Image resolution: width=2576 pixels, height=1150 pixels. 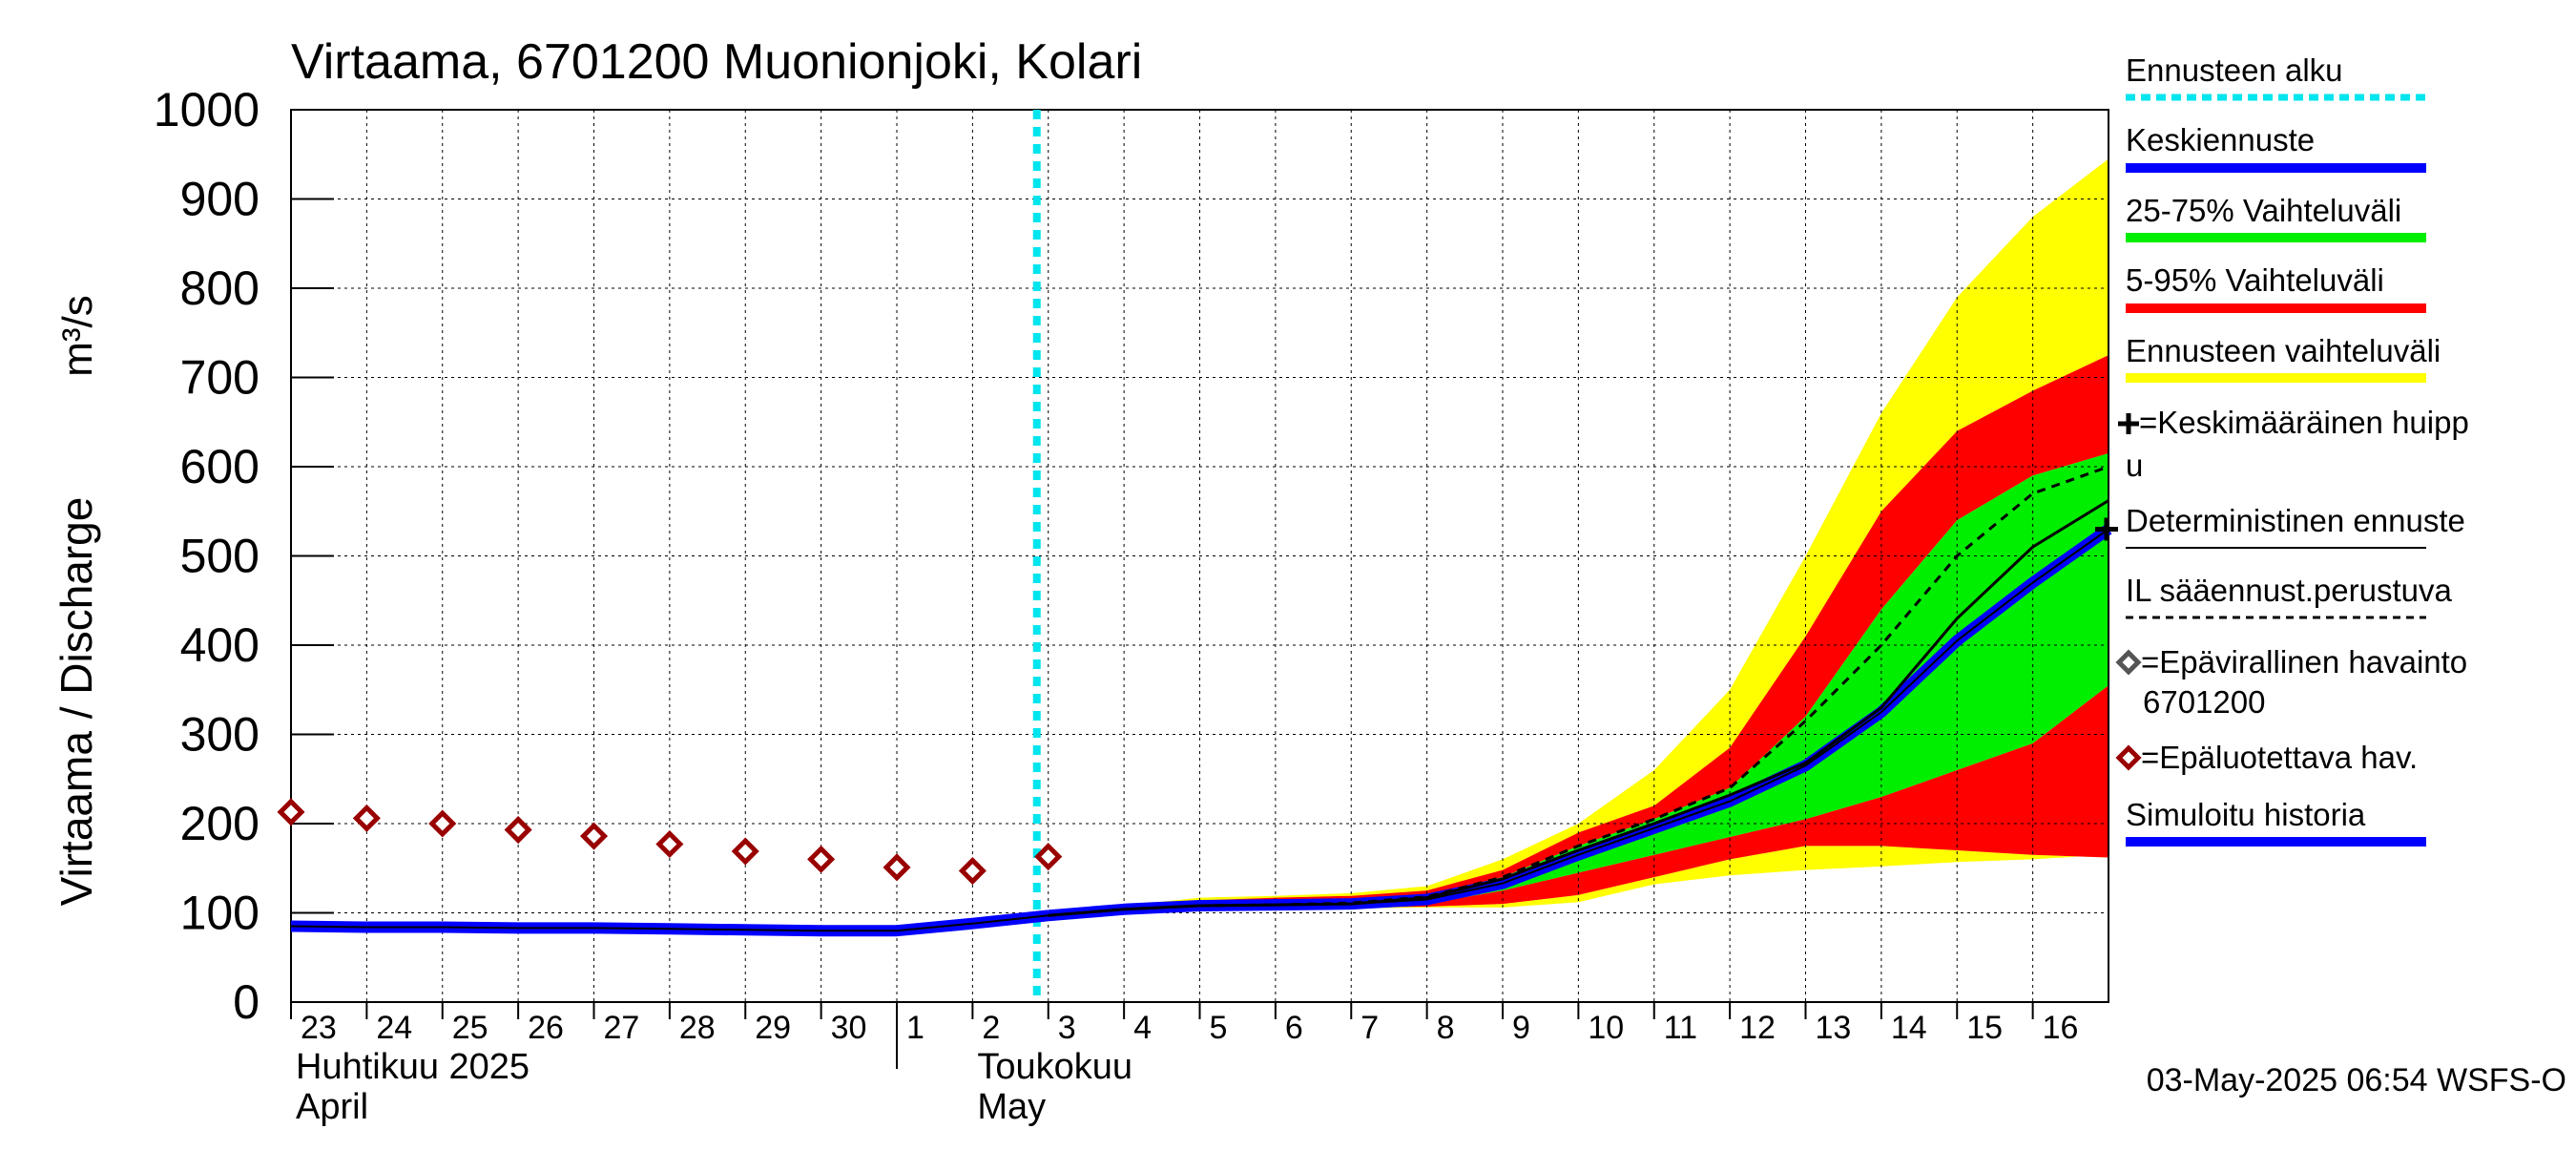 What do you see at coordinates (332, 1107) in the screenshot?
I see `month-label-en: April` at bounding box center [332, 1107].